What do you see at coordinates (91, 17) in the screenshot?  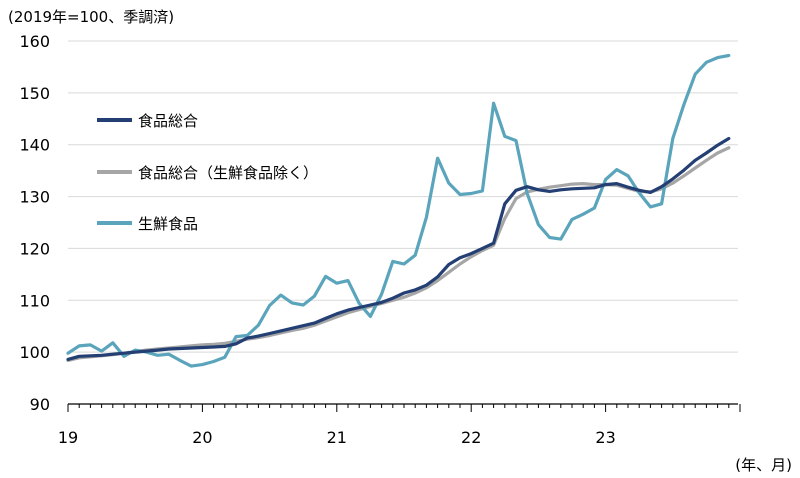 I see `y-unit-label: (2019年=100、季調済)` at bounding box center [91, 17].